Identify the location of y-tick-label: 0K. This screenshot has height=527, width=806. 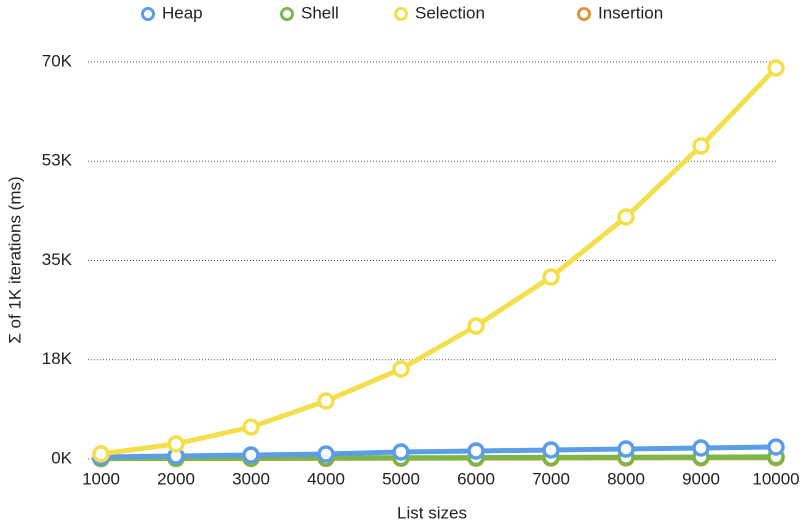
(61, 457).